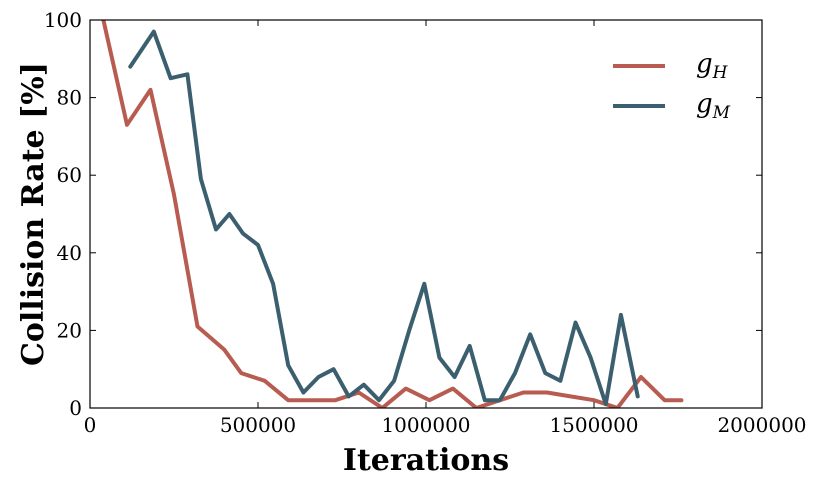 The height and width of the screenshot is (485, 814). I want to click on legend-label-g-M: gM, so click(713, 106).